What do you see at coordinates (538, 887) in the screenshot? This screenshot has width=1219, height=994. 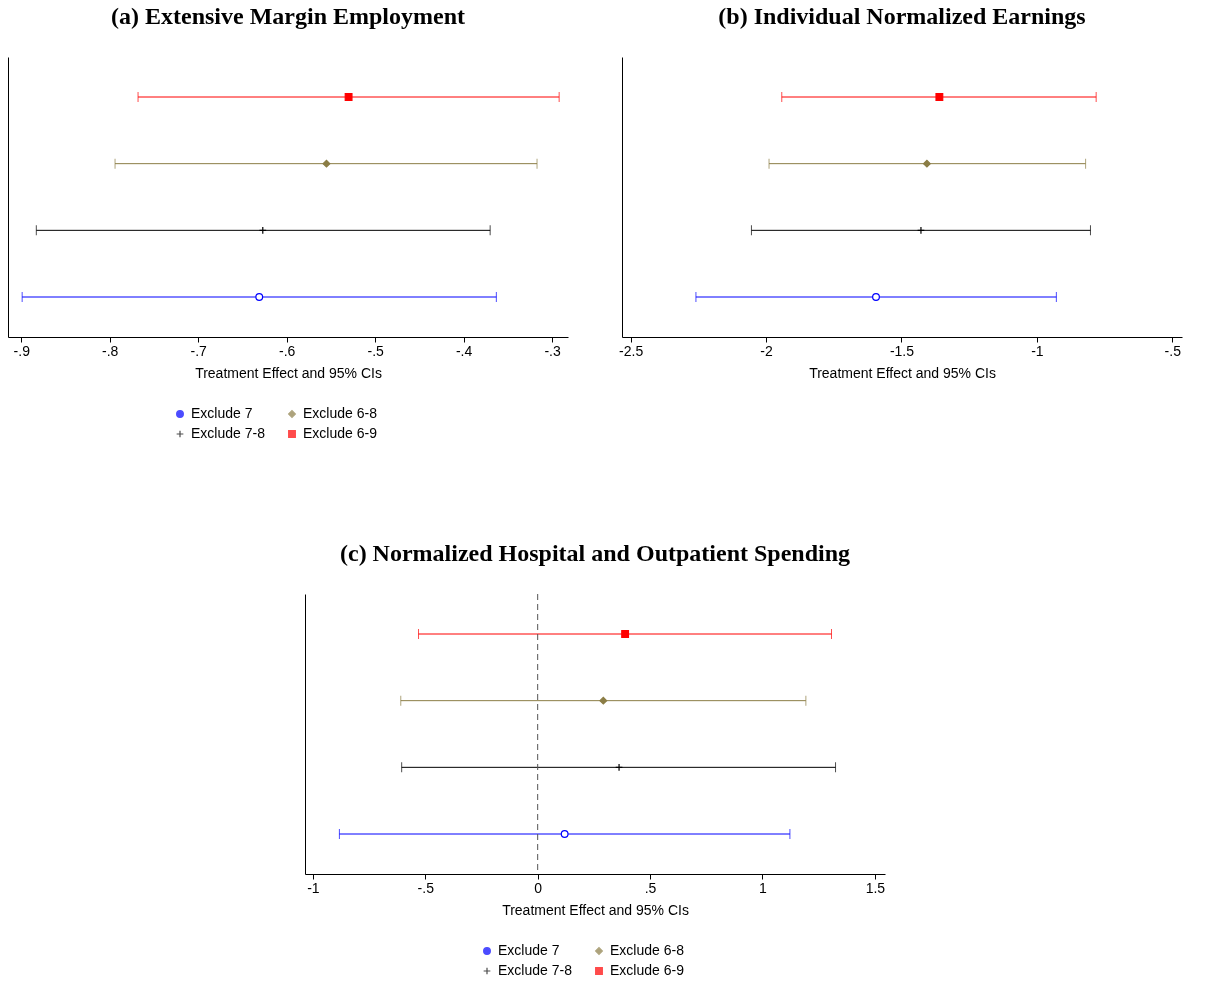 I see `x-tick-label: 0` at bounding box center [538, 887].